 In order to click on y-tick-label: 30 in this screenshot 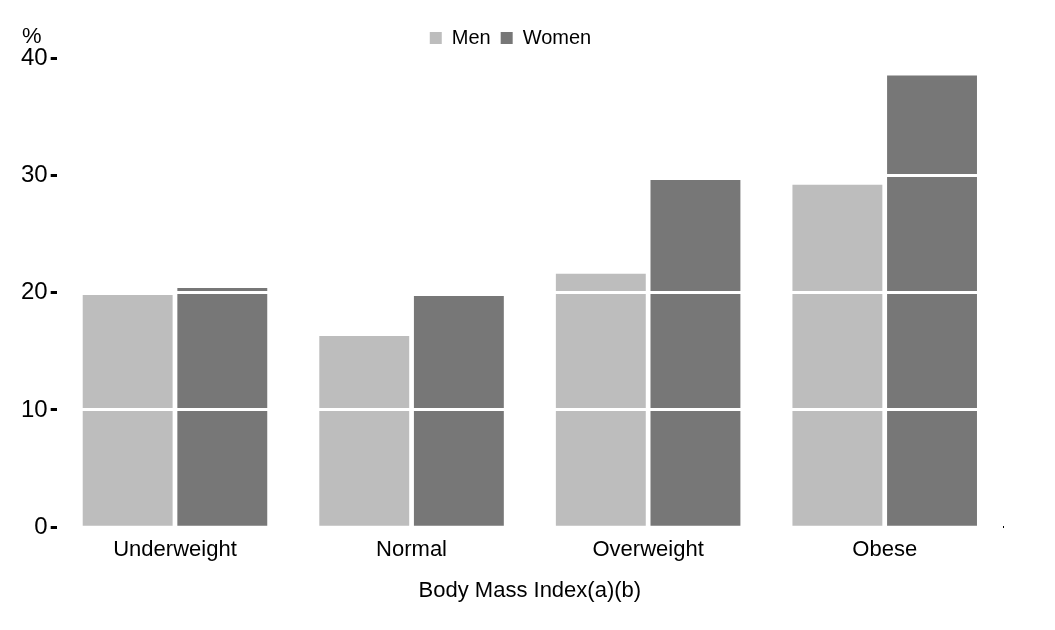, I will do `click(34, 173)`.